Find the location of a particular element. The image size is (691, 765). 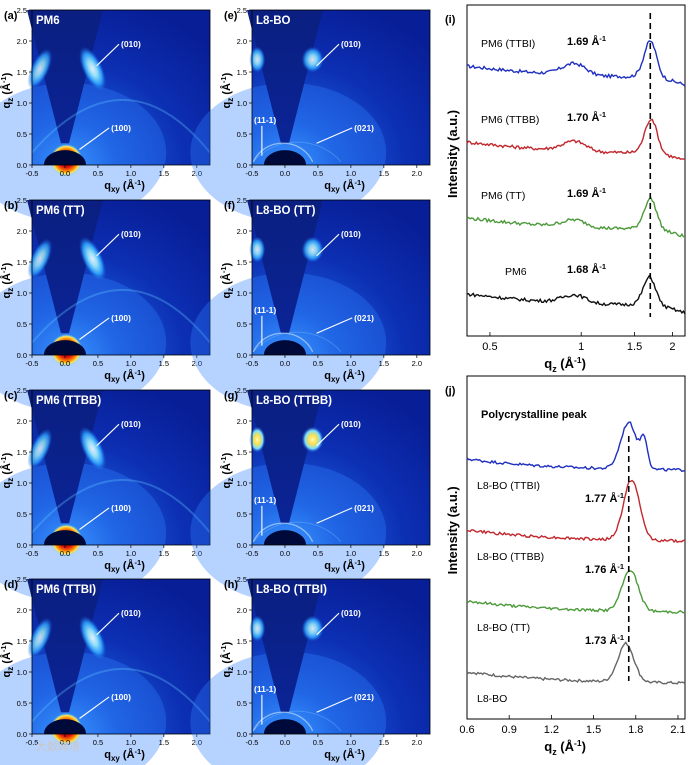

scattering-ring is located at coordinates (121, 695).